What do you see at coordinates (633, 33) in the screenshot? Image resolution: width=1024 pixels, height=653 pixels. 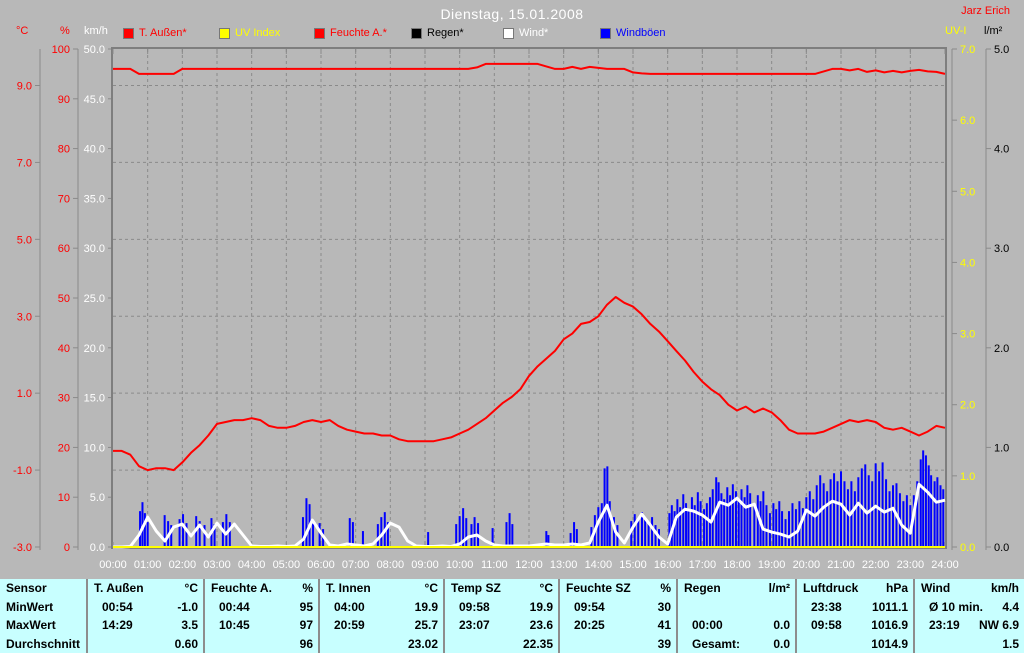 I see `legend-item: Windböen` at bounding box center [633, 33].